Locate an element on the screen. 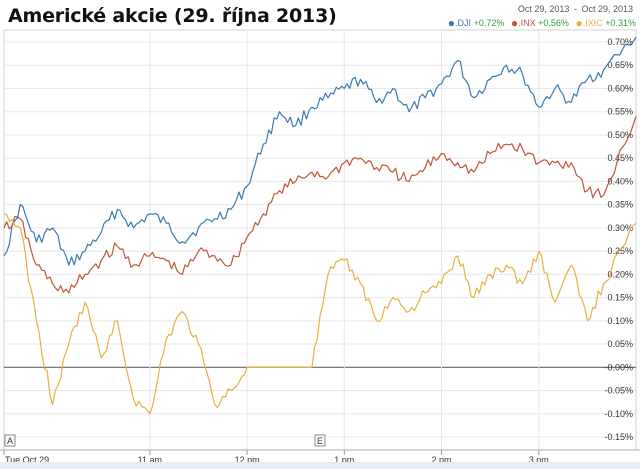 The height and width of the screenshot is (469, 640). legend-item-inx: ●.INX +0.56% is located at coordinates (541, 23).